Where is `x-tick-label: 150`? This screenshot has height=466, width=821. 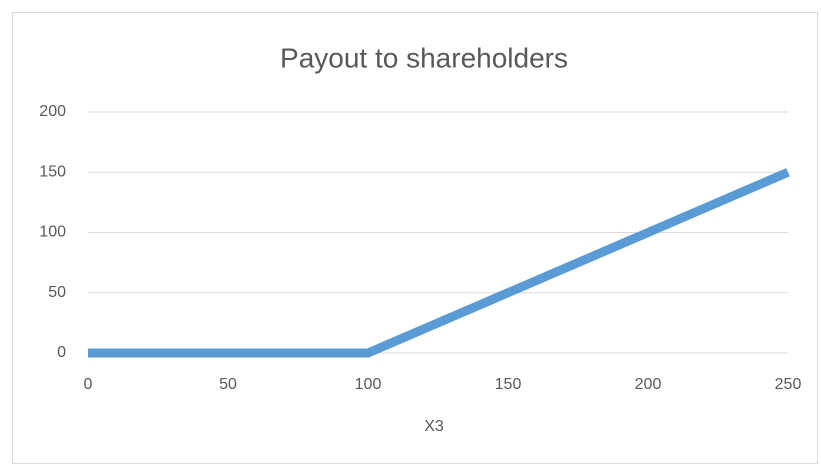
x-tick-label: 150 is located at coordinates (508, 384).